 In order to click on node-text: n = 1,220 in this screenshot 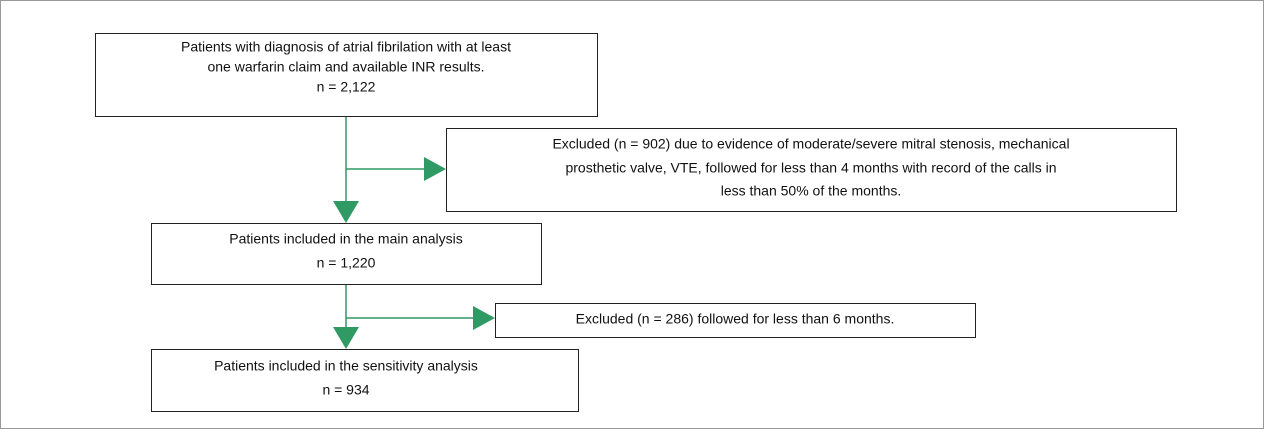, I will do `click(346, 263)`.